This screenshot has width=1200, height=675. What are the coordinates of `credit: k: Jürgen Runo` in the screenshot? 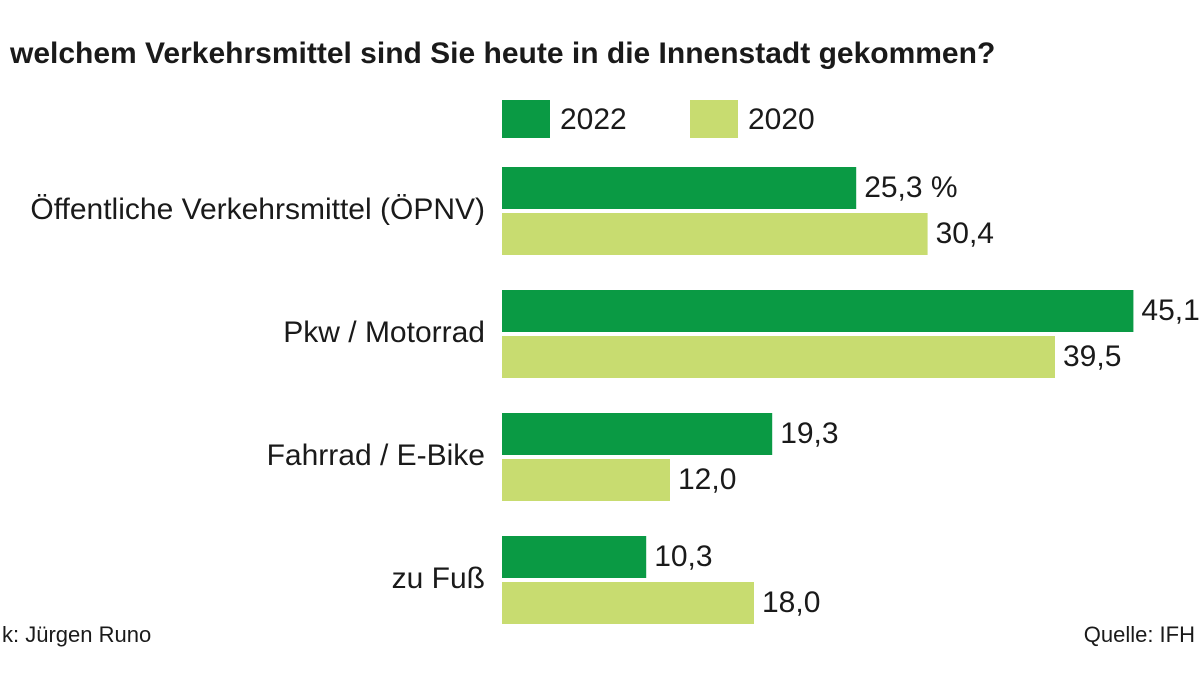 It's located at (76, 634).